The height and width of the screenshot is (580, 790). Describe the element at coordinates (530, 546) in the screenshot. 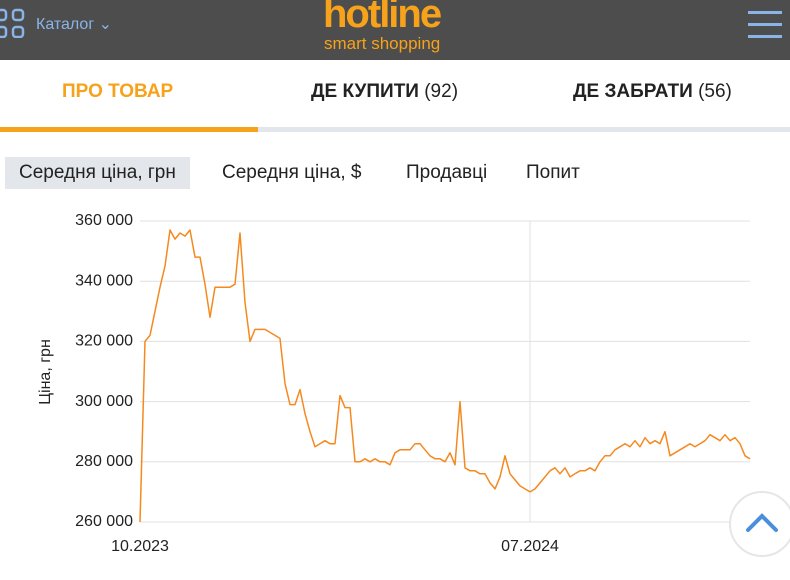

I see `x-tick-label: 07.2024` at that location.